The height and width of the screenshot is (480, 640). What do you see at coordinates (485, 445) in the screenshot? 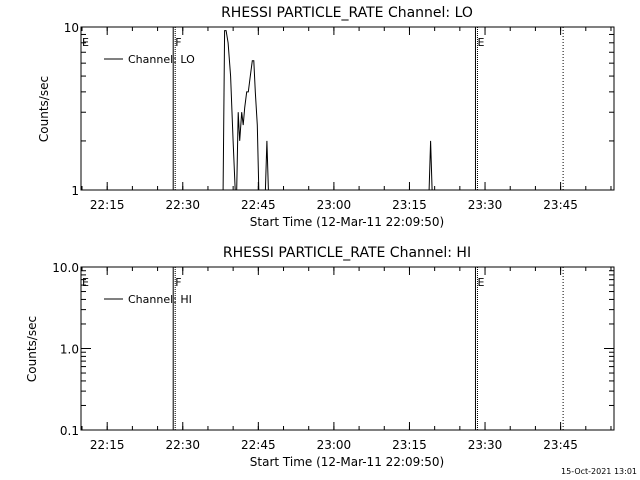
I see `x-tick-label-hi: 23:30` at bounding box center [485, 445].